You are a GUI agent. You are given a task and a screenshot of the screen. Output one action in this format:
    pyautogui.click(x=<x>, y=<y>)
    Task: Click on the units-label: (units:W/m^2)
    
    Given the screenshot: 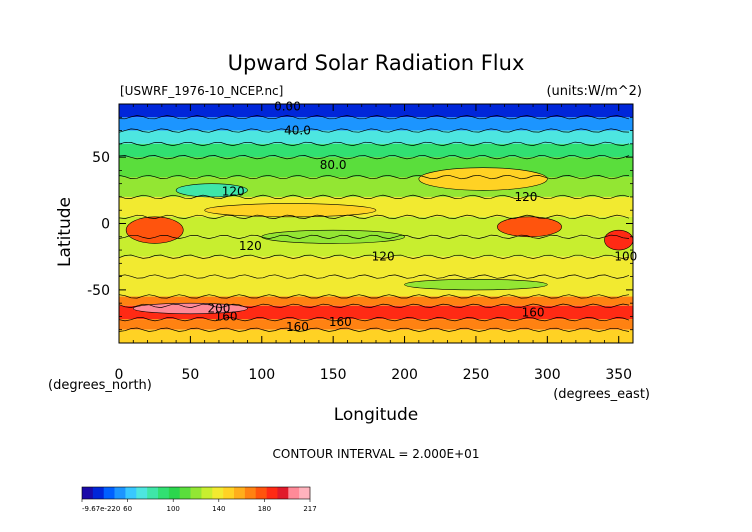 What is the action you would take?
    pyautogui.click(x=594, y=91)
    